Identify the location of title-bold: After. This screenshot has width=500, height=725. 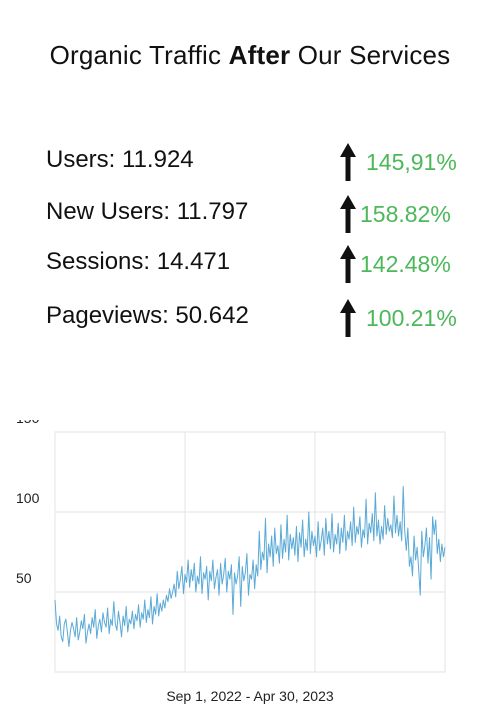
(259, 55).